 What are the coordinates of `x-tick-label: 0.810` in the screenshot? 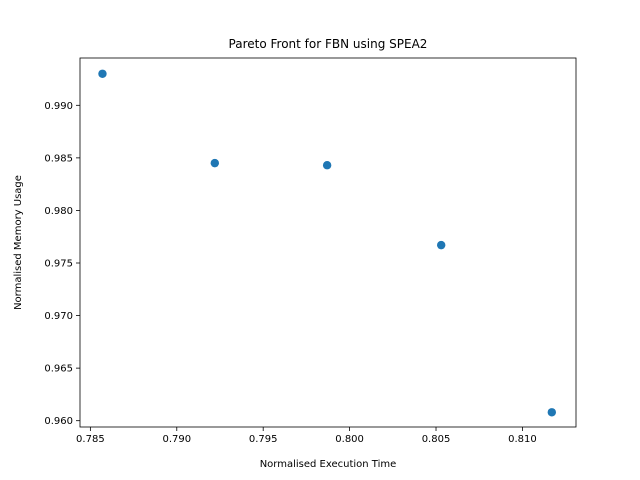 It's located at (522, 439).